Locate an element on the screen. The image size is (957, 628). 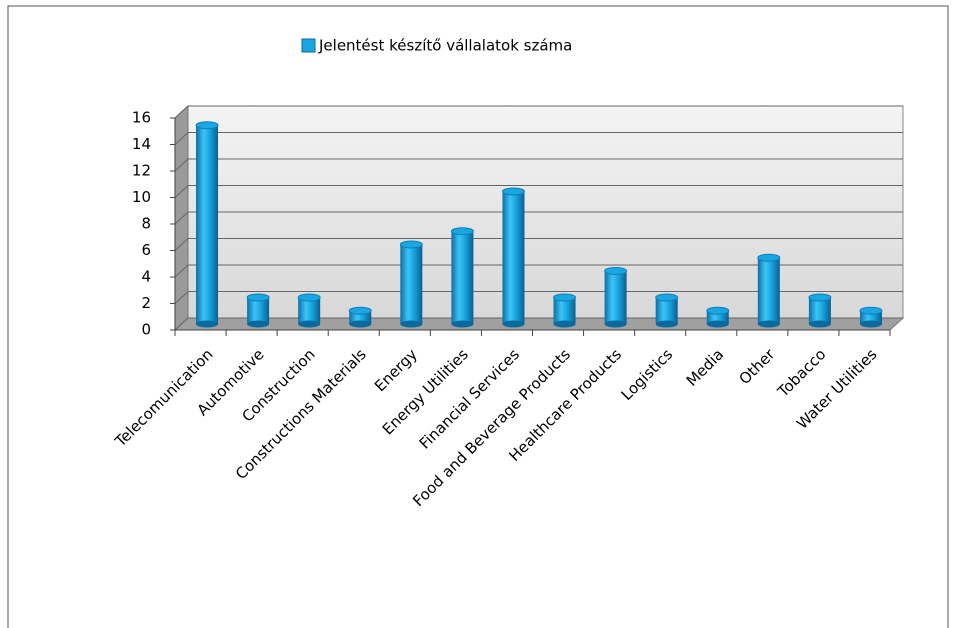
y-tick-label: 8 is located at coordinates (146, 224).